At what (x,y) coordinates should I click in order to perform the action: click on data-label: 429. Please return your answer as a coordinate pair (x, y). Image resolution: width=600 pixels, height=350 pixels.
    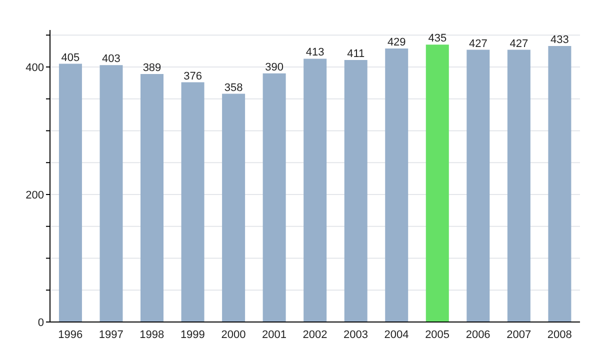
    Looking at the image, I should click on (396, 42).